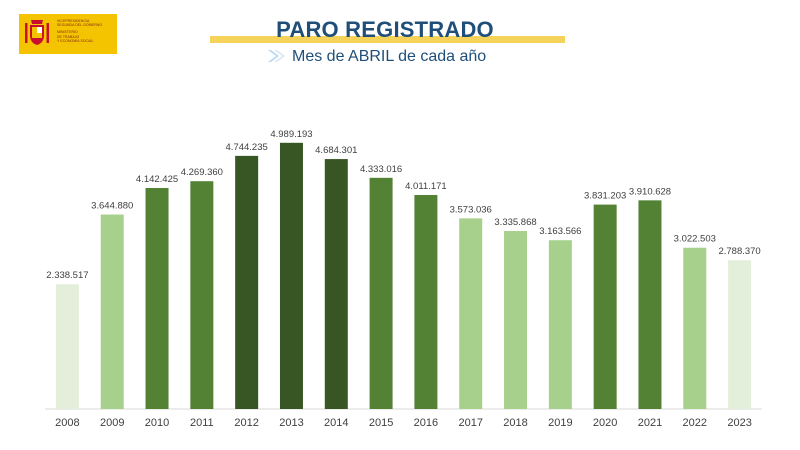 This screenshot has height=450, width=800. Describe the element at coordinates (471, 313) in the screenshot. I see `bar-2017` at that location.